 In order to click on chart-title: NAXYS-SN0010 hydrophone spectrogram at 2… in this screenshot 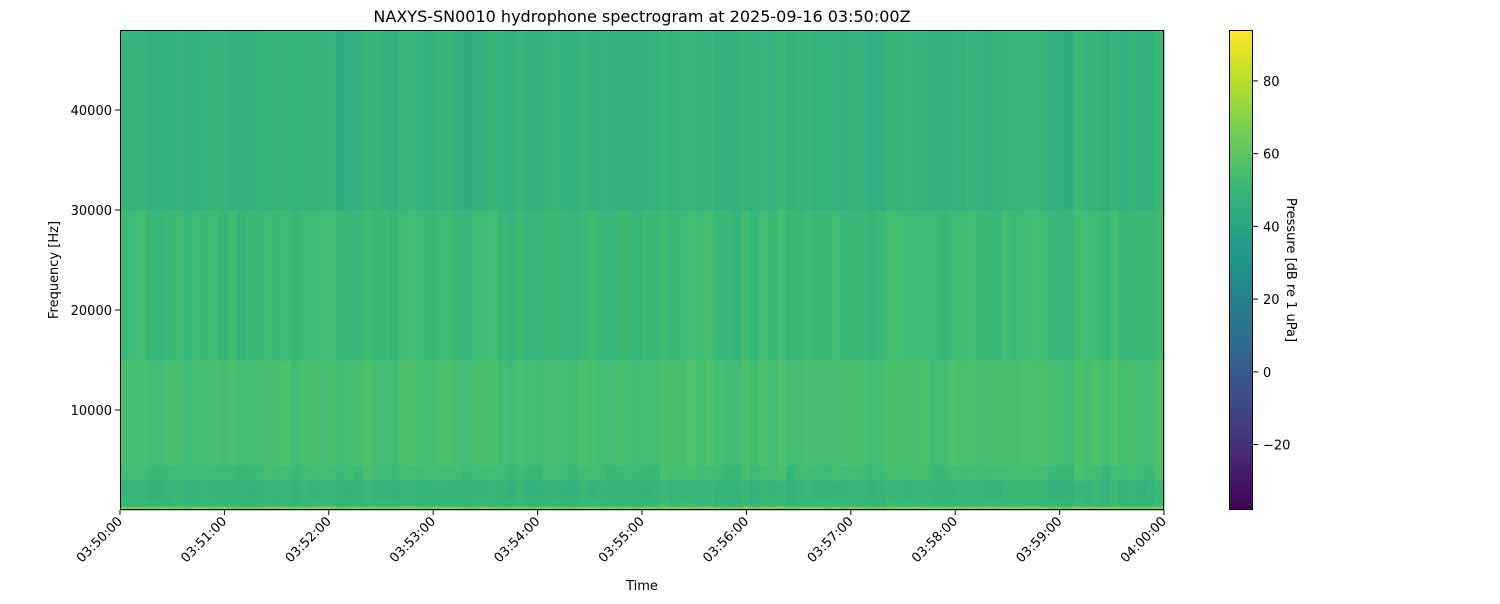, I will do `click(641, 16)`.